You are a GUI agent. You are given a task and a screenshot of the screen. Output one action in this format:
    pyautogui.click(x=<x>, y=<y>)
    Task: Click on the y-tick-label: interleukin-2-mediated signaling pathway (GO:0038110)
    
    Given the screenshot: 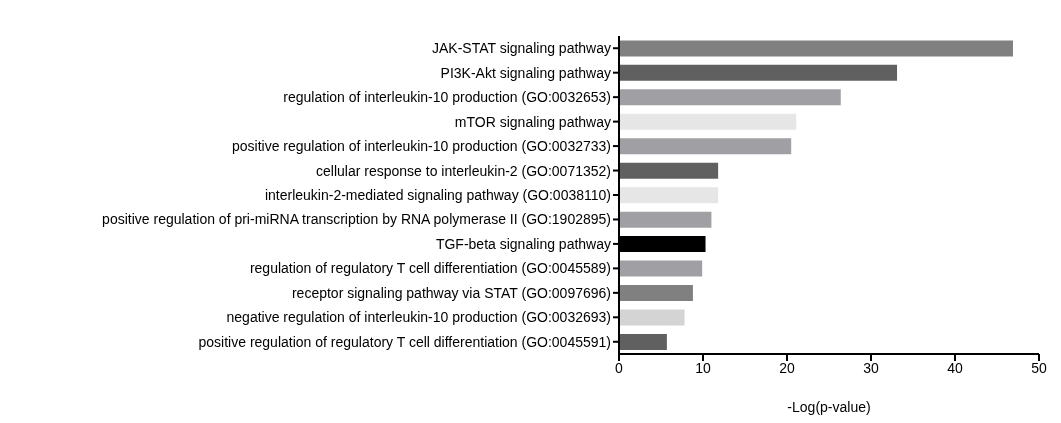 What is the action you would take?
    pyautogui.click(x=437, y=194)
    